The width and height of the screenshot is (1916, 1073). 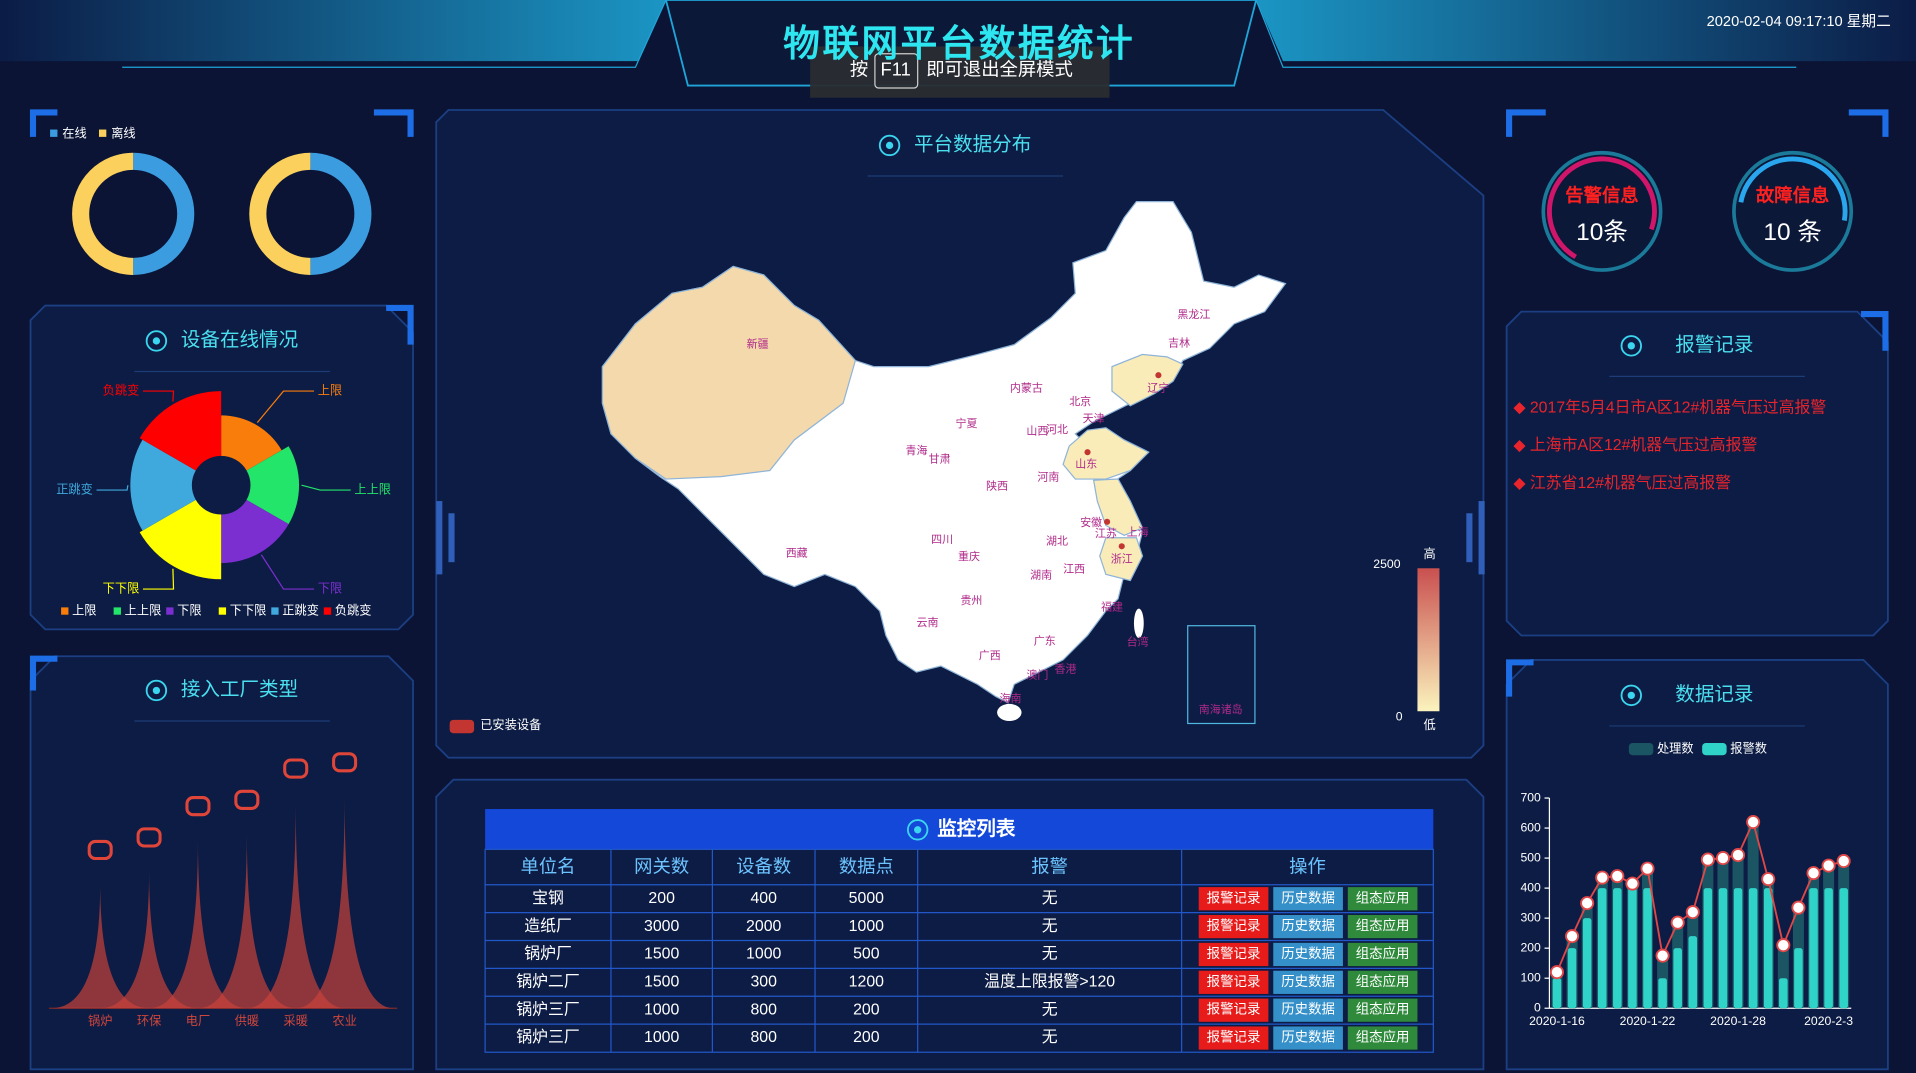 I want to click on notice-text: 按, so click(x=859, y=69).